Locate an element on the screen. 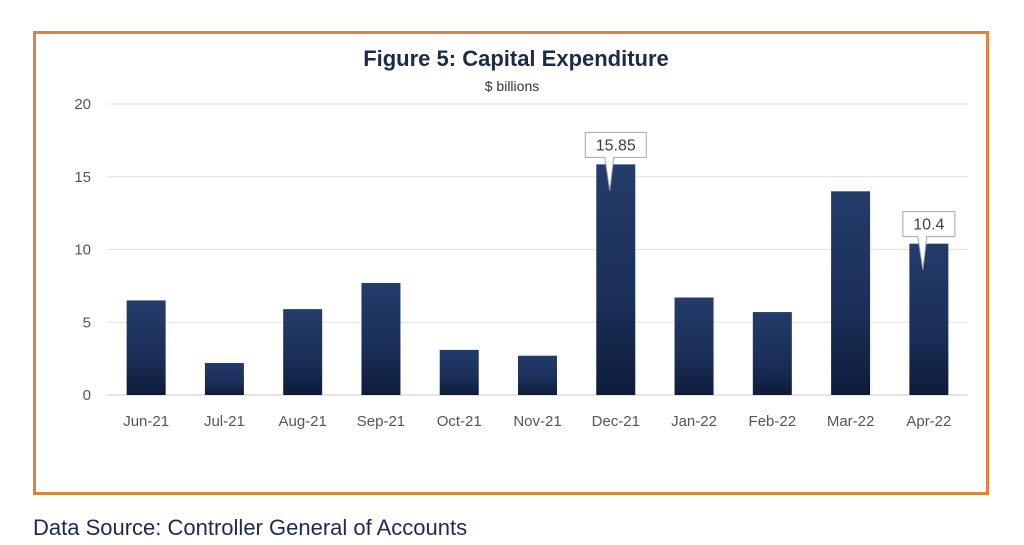 Image resolution: width=1024 pixels, height=545 pixels. x-tick-label: Aug-21 is located at coordinates (302, 421).